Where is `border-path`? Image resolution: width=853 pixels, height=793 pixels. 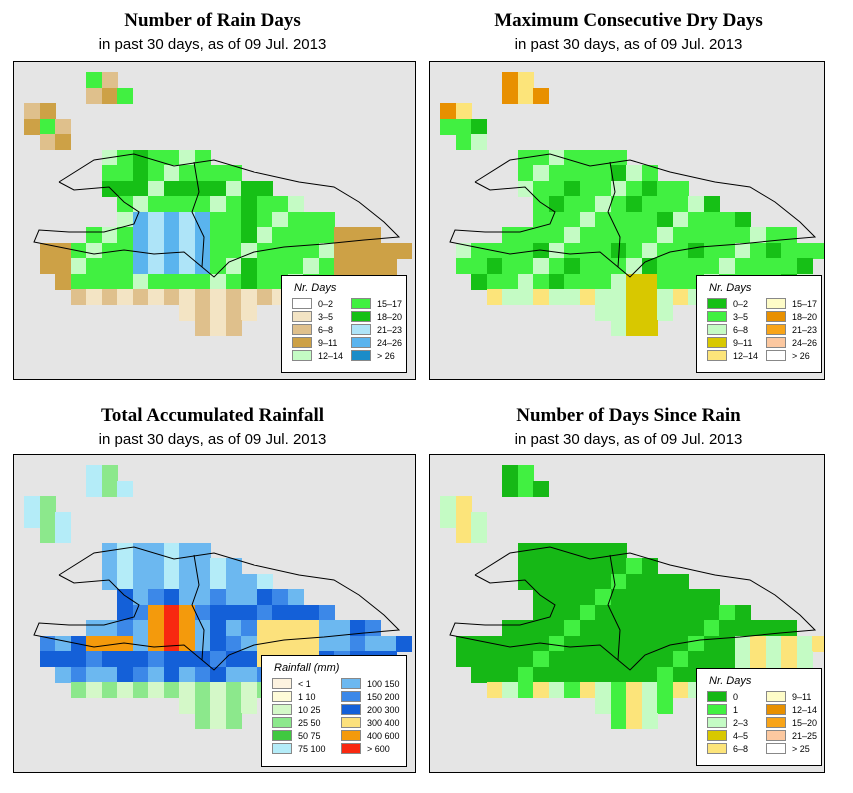
border-path is located at coordinates (614, 607).